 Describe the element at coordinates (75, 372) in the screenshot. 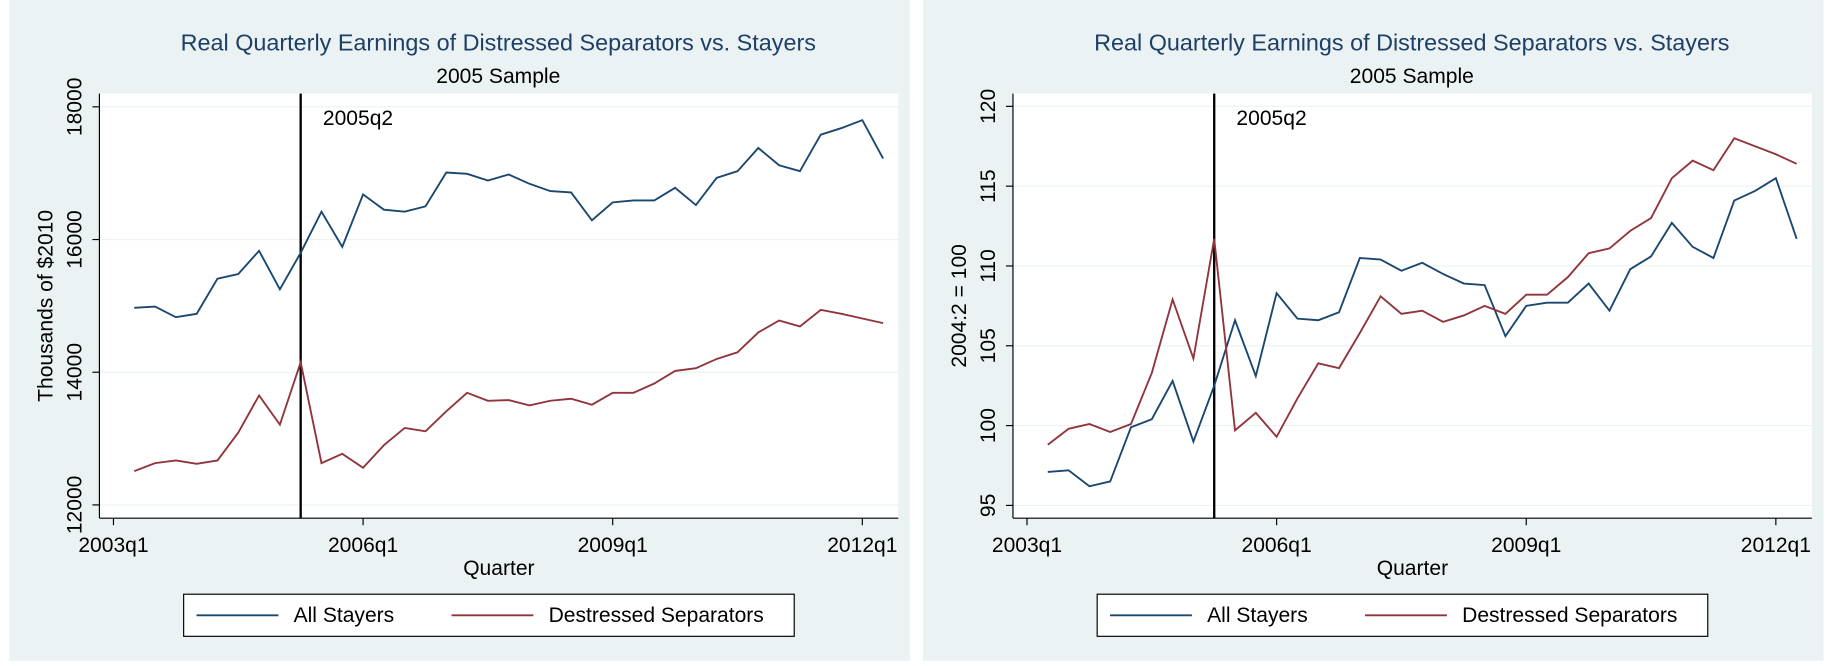

I see `y-tick-label: 14000` at that location.